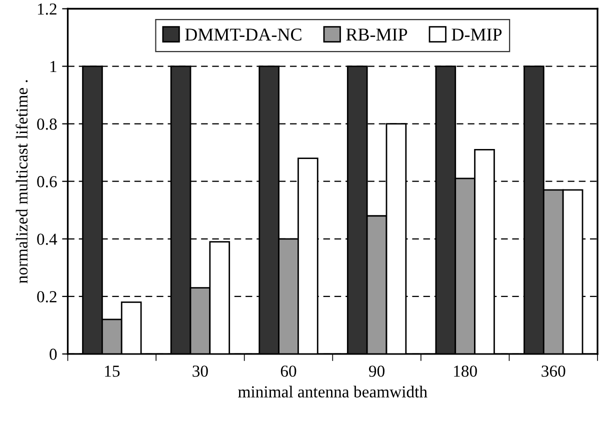 This screenshot has width=616, height=437. I want to click on y-tick-label: 1, so click(53, 66).